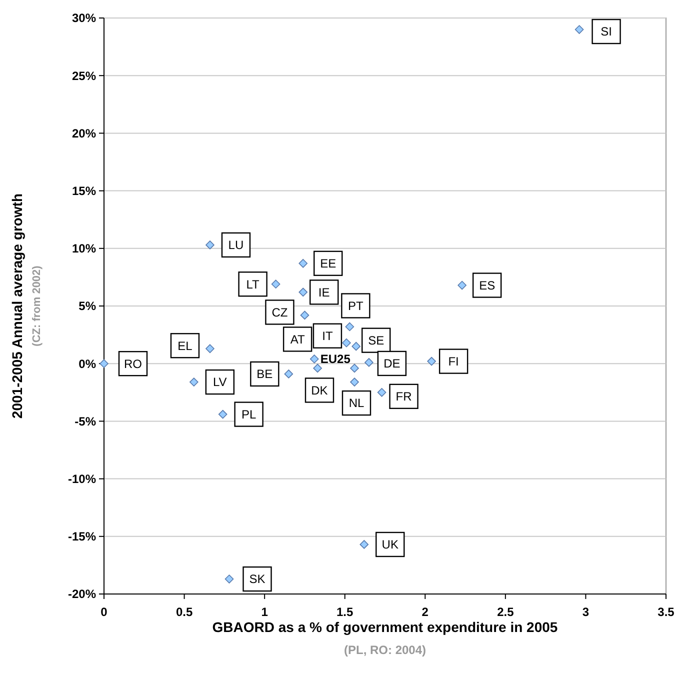  Describe the element at coordinates (586, 612) in the screenshot. I see `x-tick-label: 3` at that location.